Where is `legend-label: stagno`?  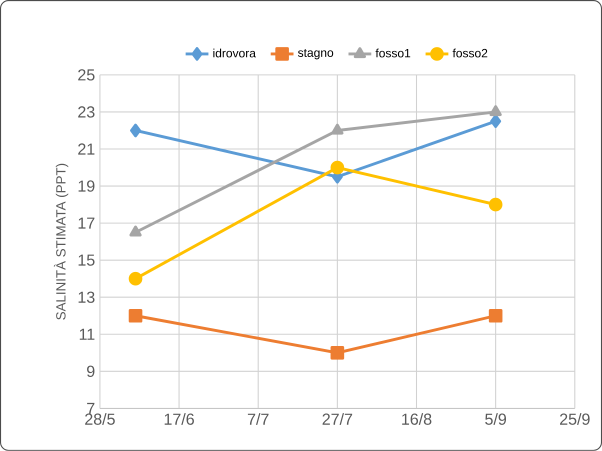 legend-label: stagno is located at coordinates (316, 54).